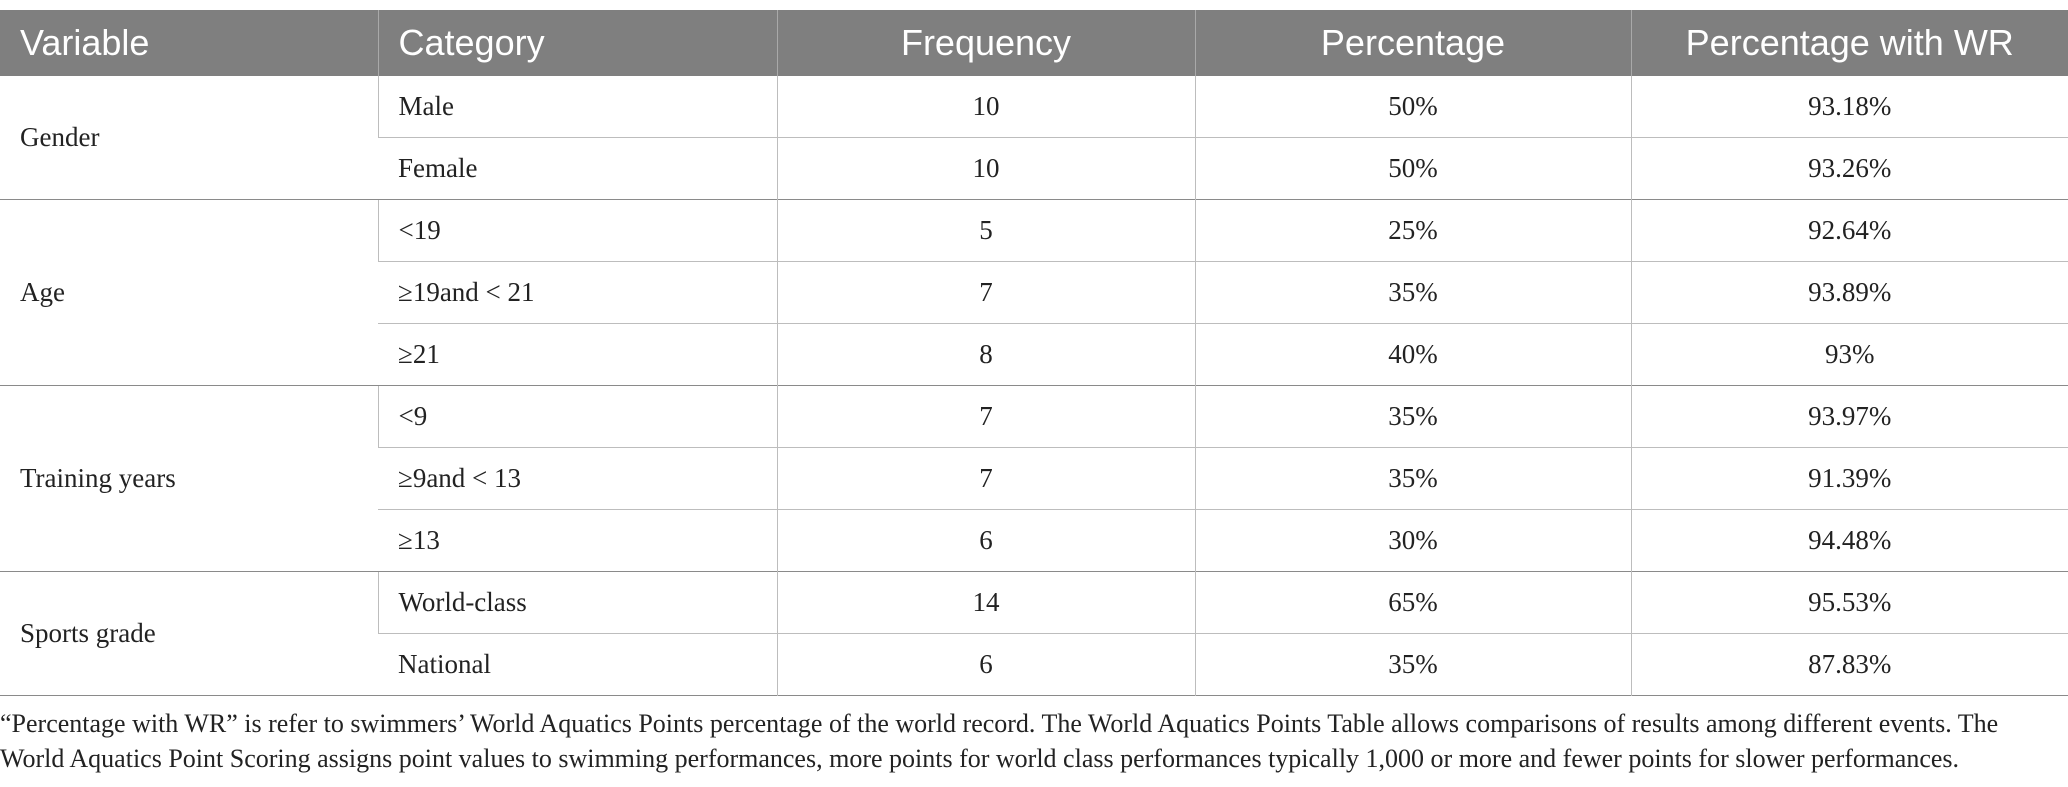 The width and height of the screenshot is (2068, 787). I want to click on percentage-cell: 30%, so click(1412, 540).